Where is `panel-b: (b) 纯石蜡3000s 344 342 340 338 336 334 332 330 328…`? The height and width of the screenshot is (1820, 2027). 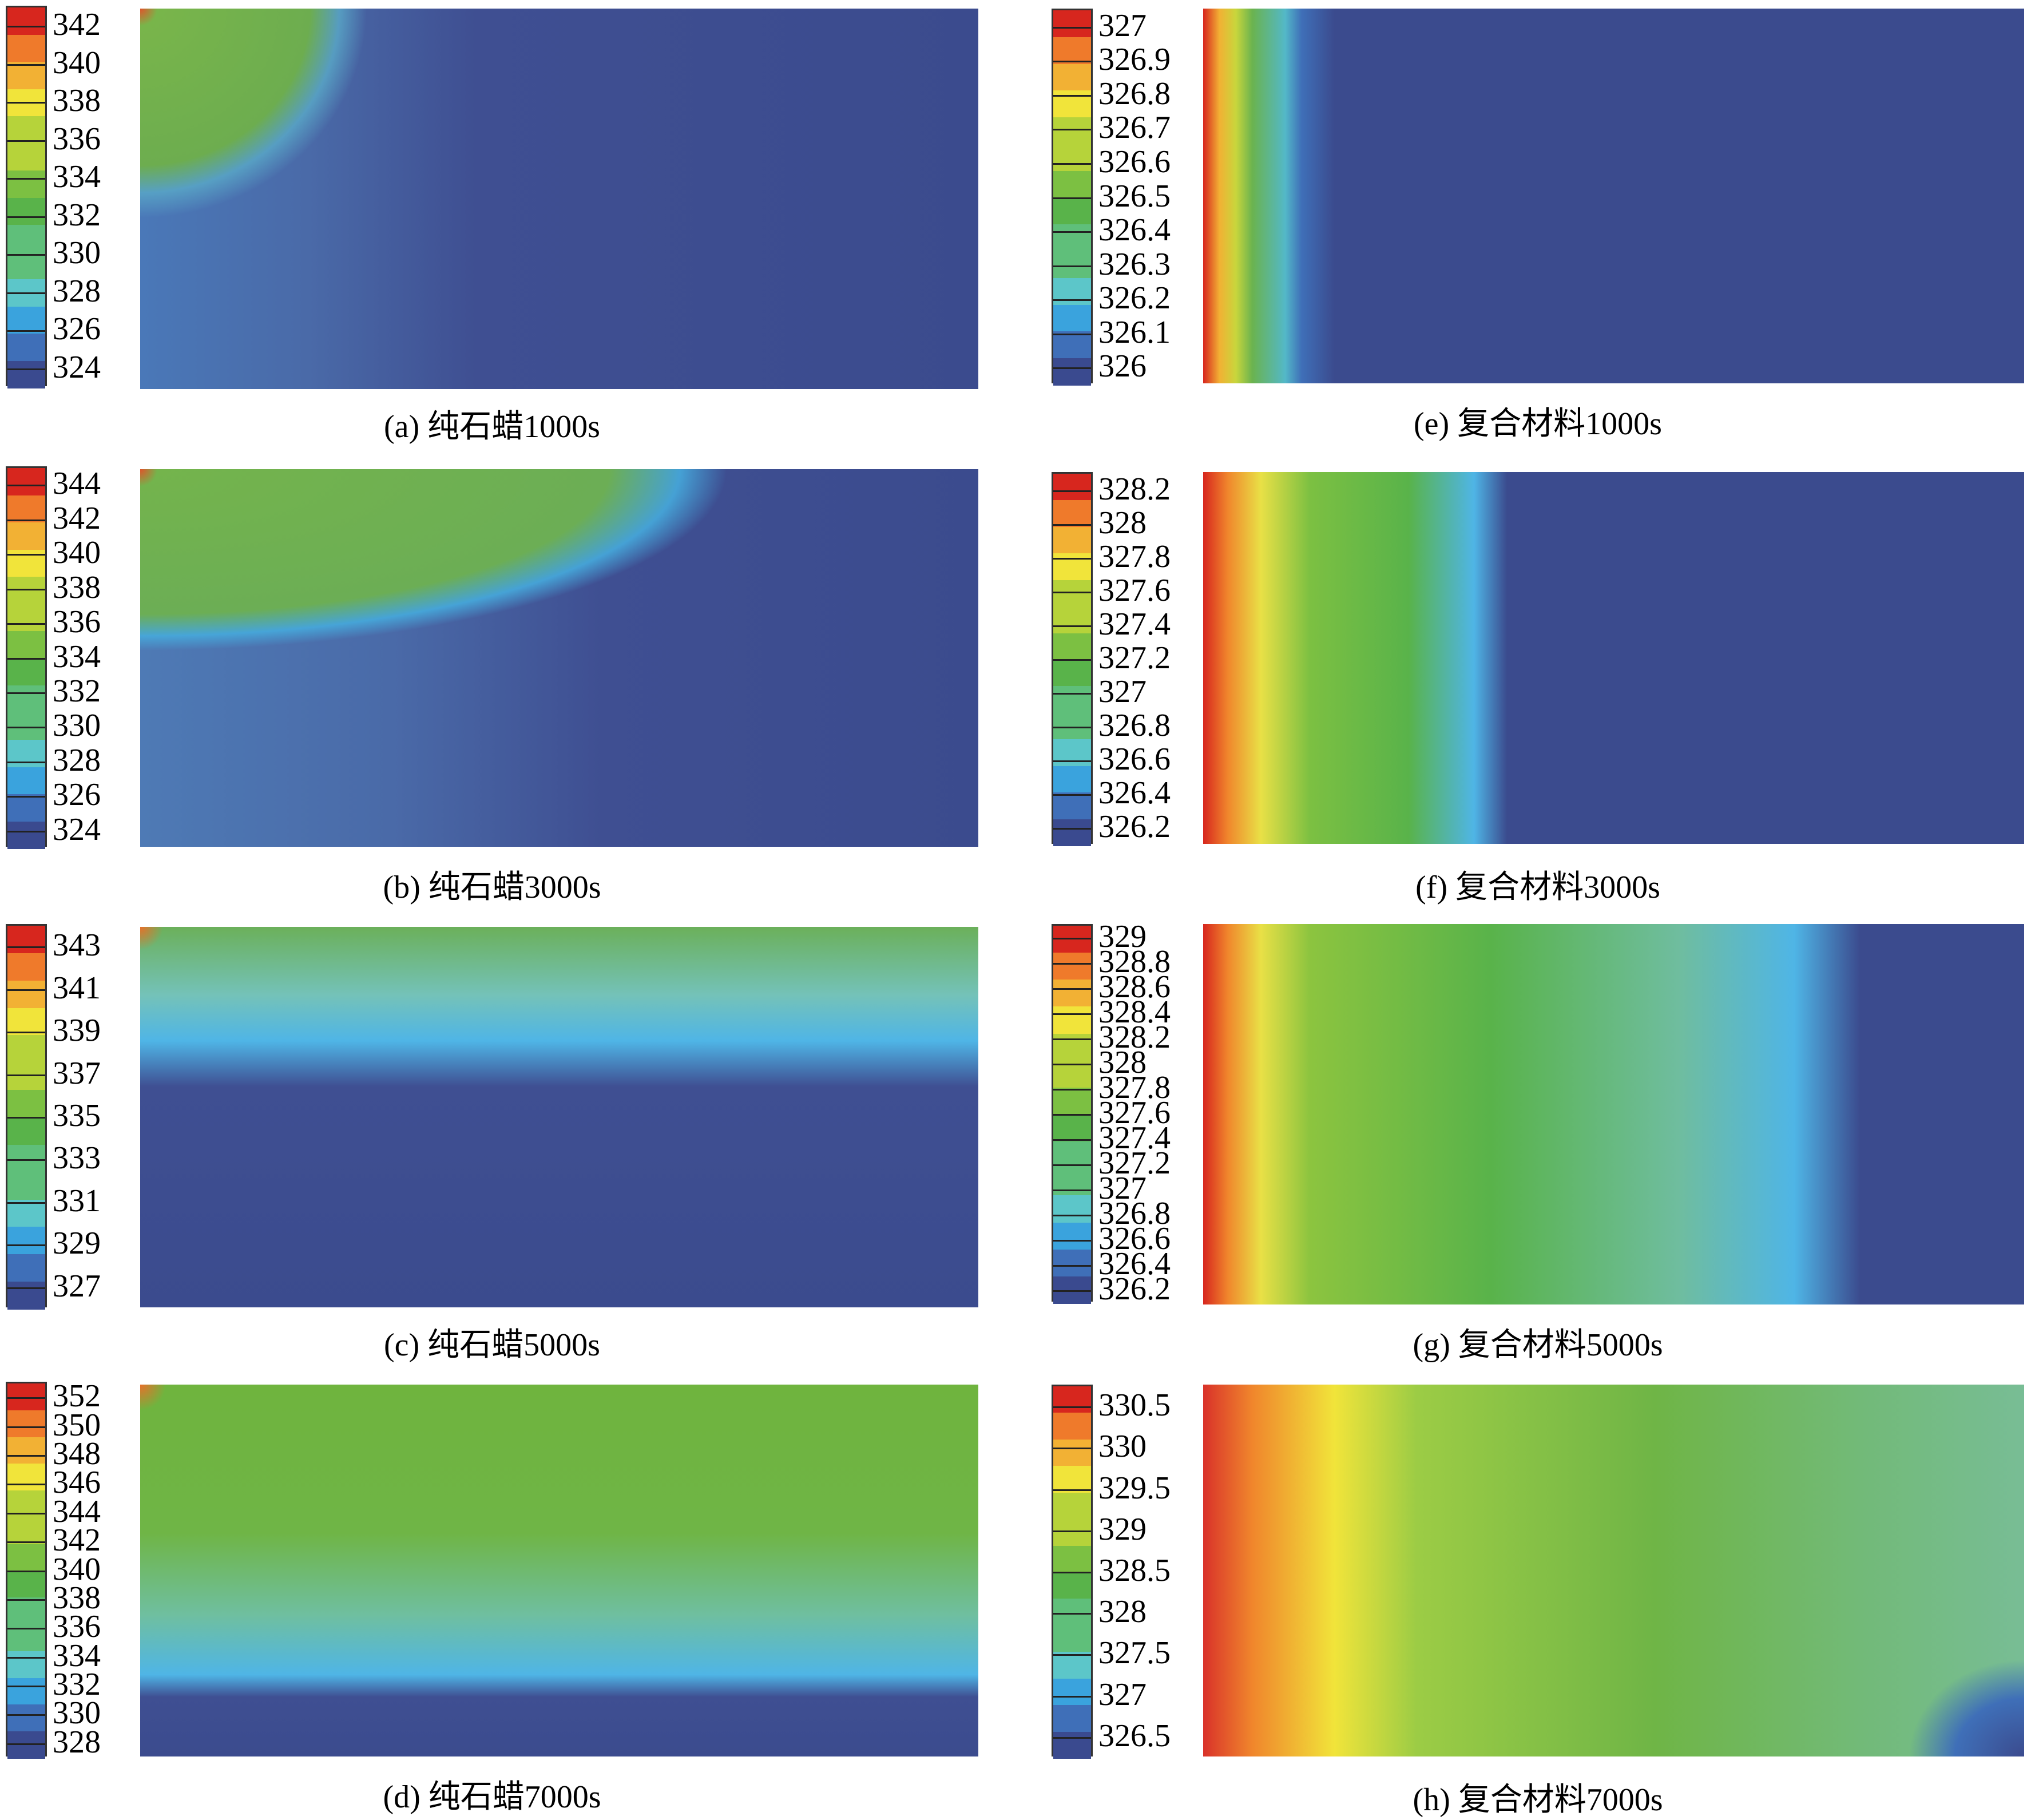
panel-b: (b) 纯石蜡3000s 344 342 340 338 336 334 332 330 328… is located at coordinates (492, 685).